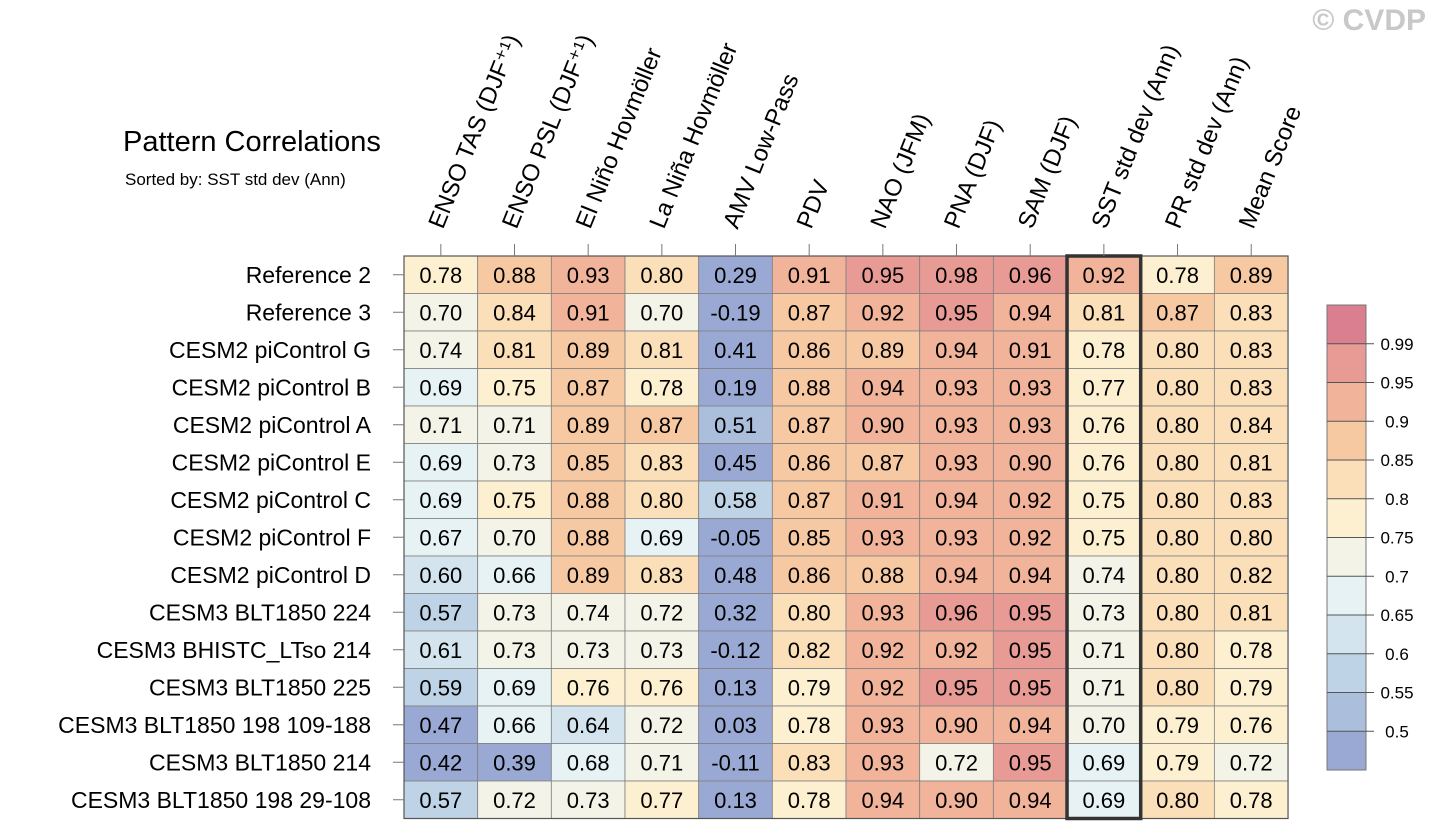  I want to click on colorbar-label: 0.6, so click(1397, 654).